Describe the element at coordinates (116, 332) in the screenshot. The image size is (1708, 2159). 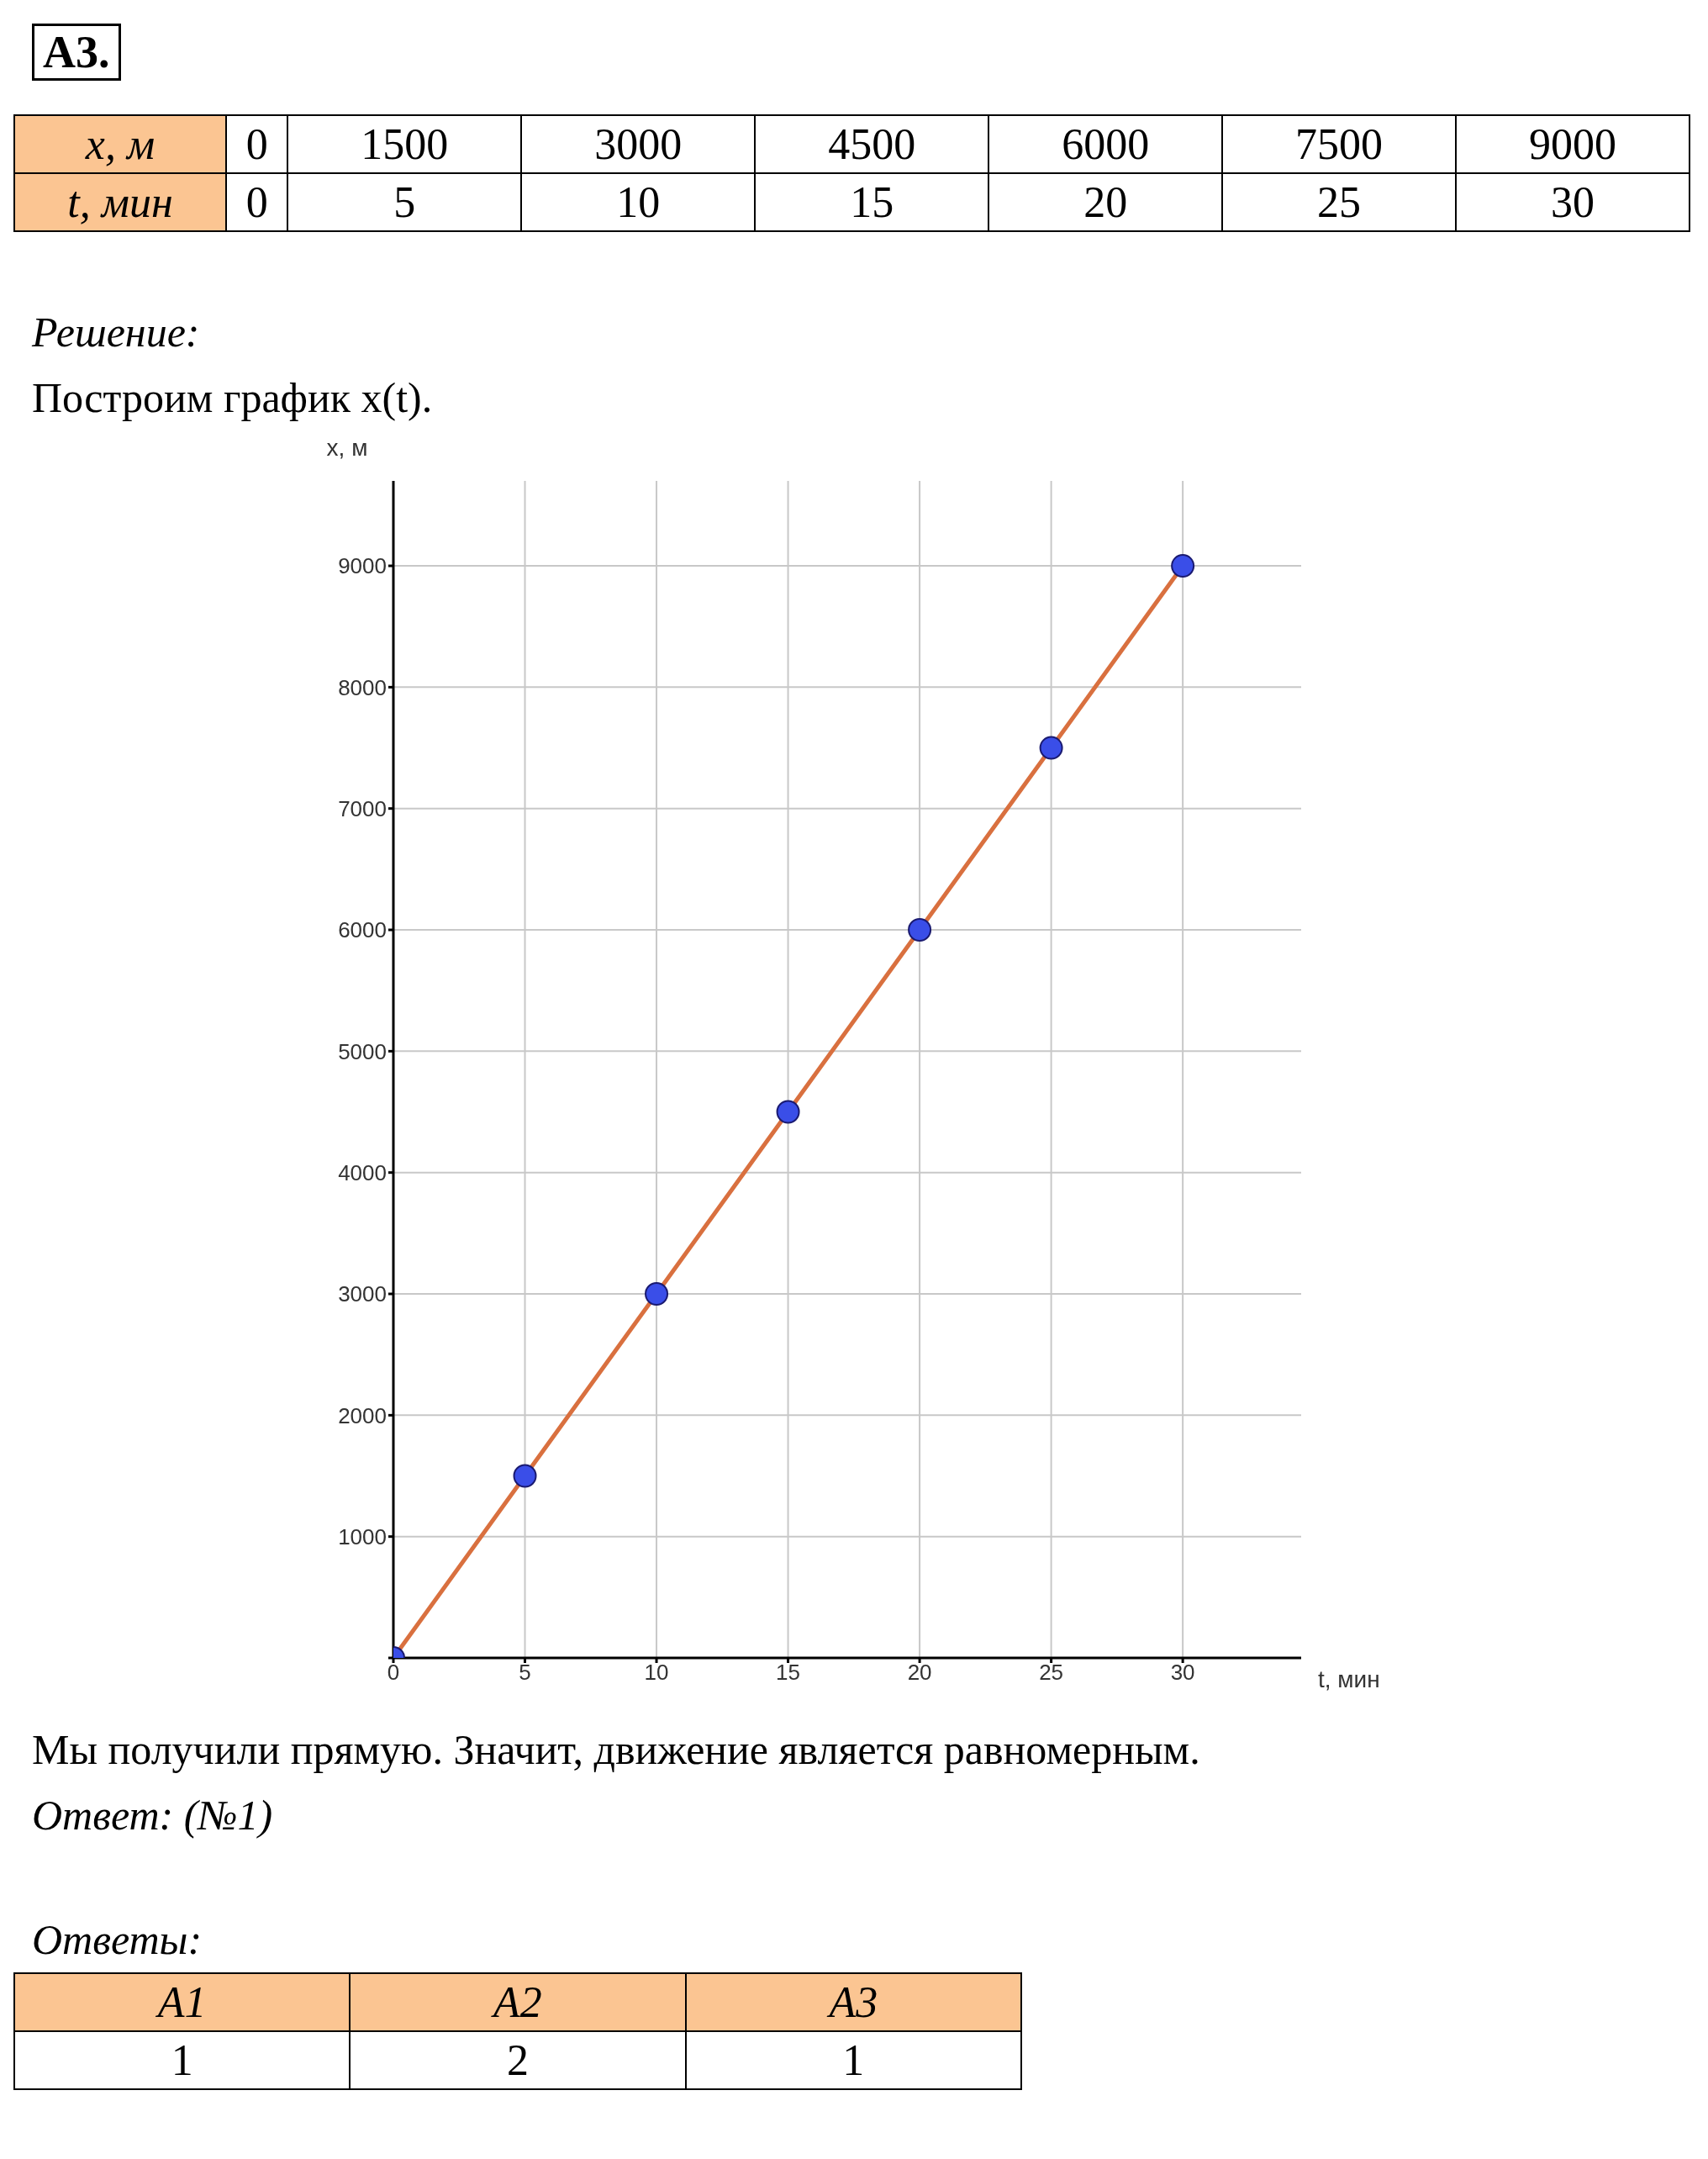
I see `text: Решение:` at that location.